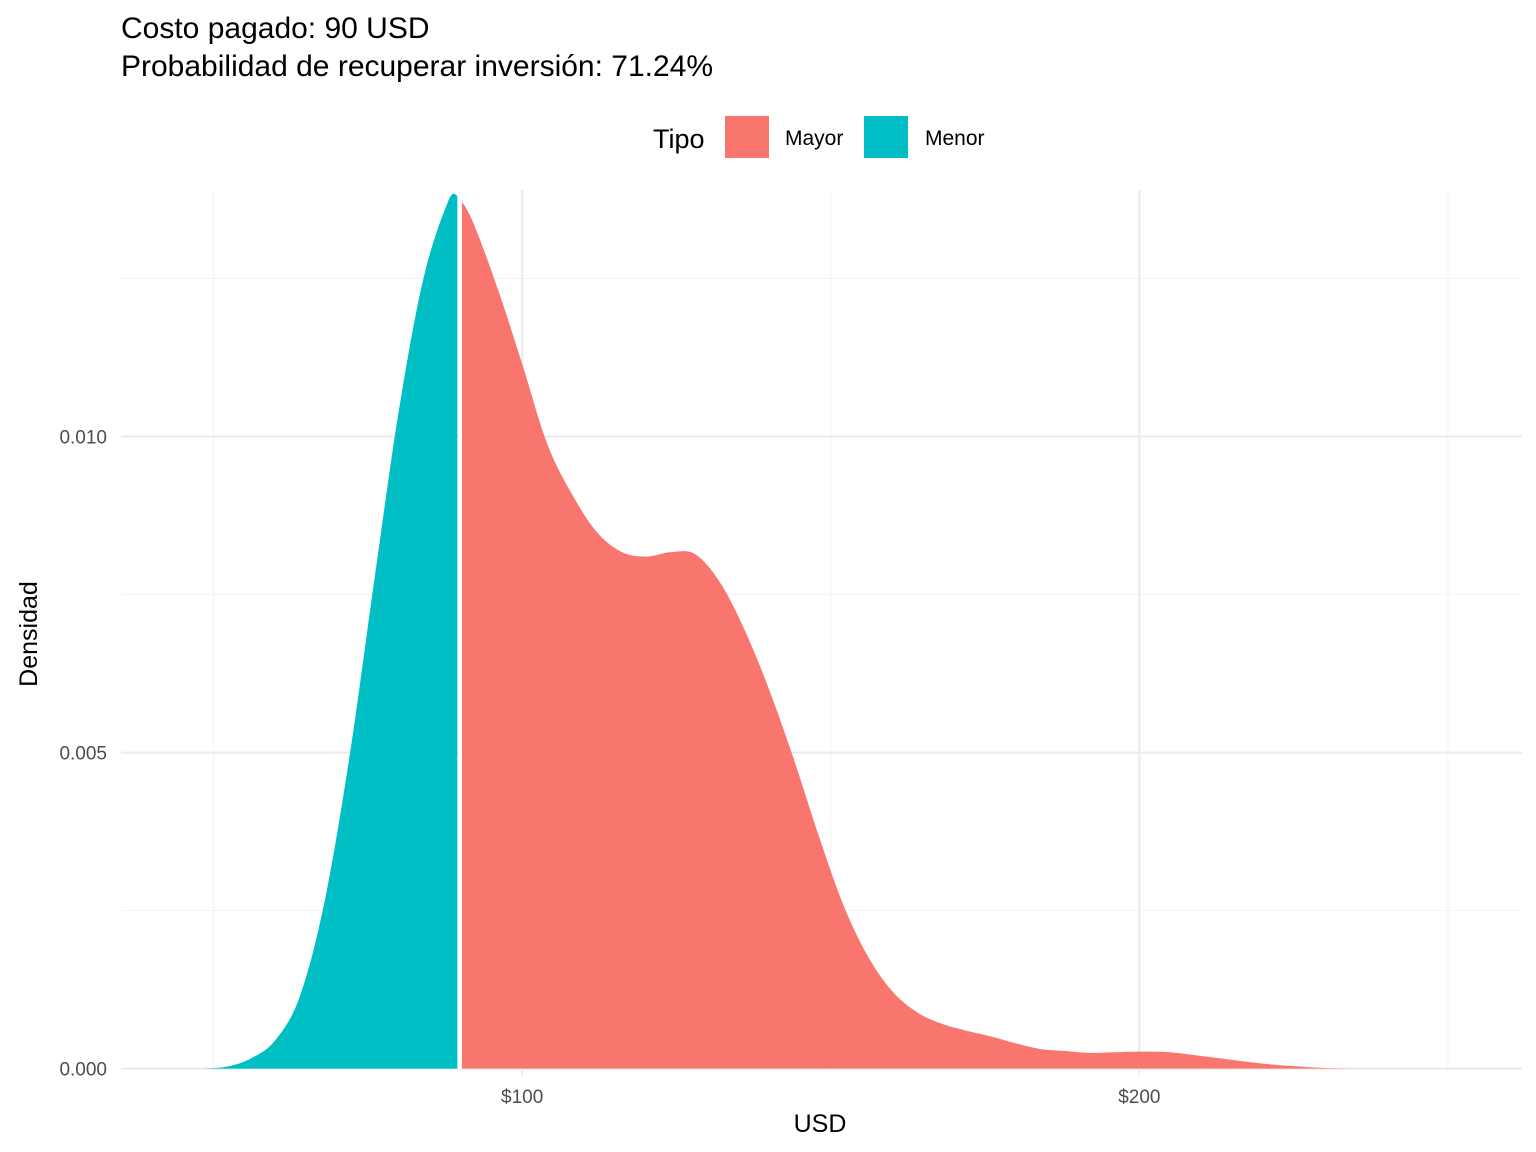 The width and height of the screenshot is (1536, 1152). I want to click on legend: Tipo Mayor Menor, so click(819, 137).